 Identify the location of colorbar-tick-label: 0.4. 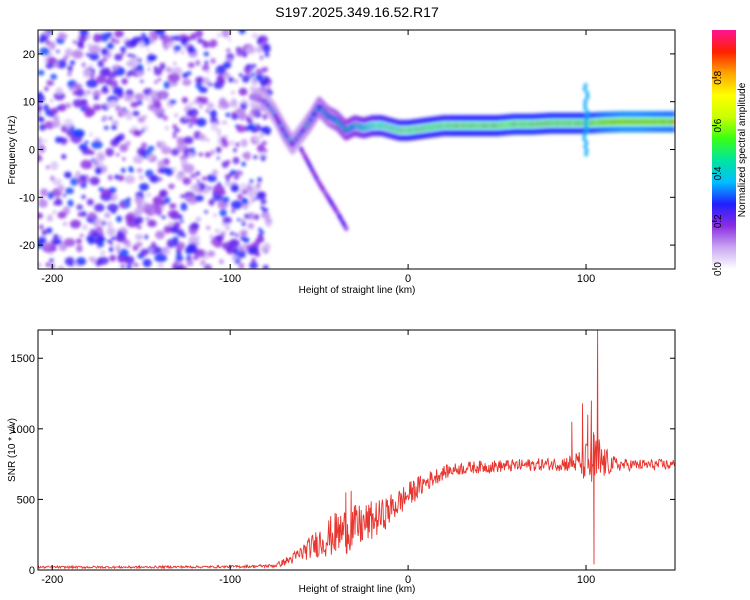
(718, 173).